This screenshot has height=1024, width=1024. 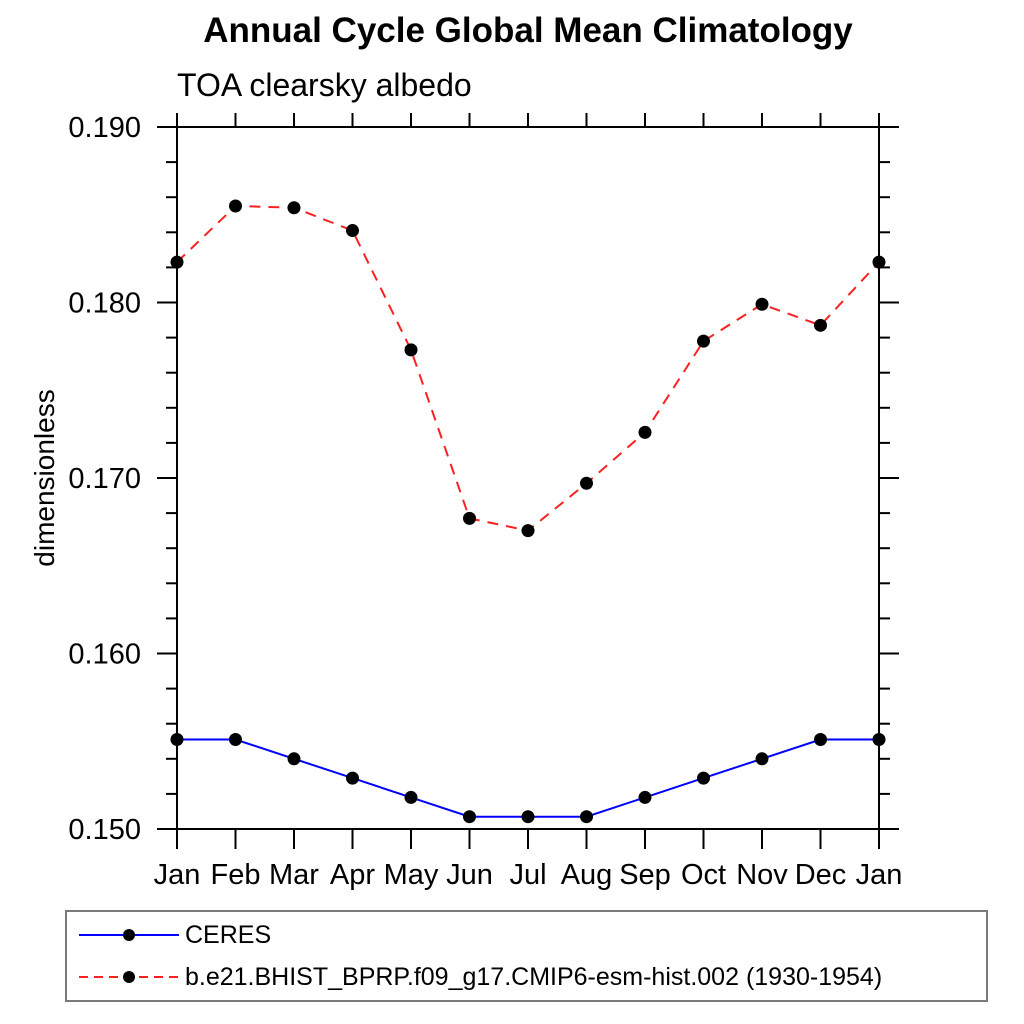 What do you see at coordinates (528, 30) in the screenshot?
I see `chart-title: Annual Cycle Global Mean Climatology` at bounding box center [528, 30].